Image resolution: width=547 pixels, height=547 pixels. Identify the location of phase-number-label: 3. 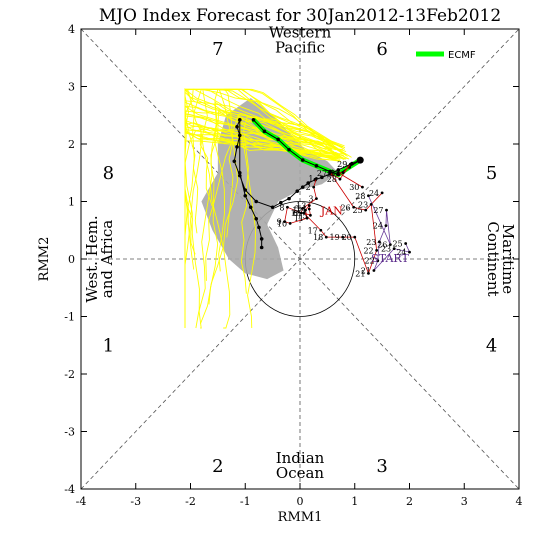
(381, 466).